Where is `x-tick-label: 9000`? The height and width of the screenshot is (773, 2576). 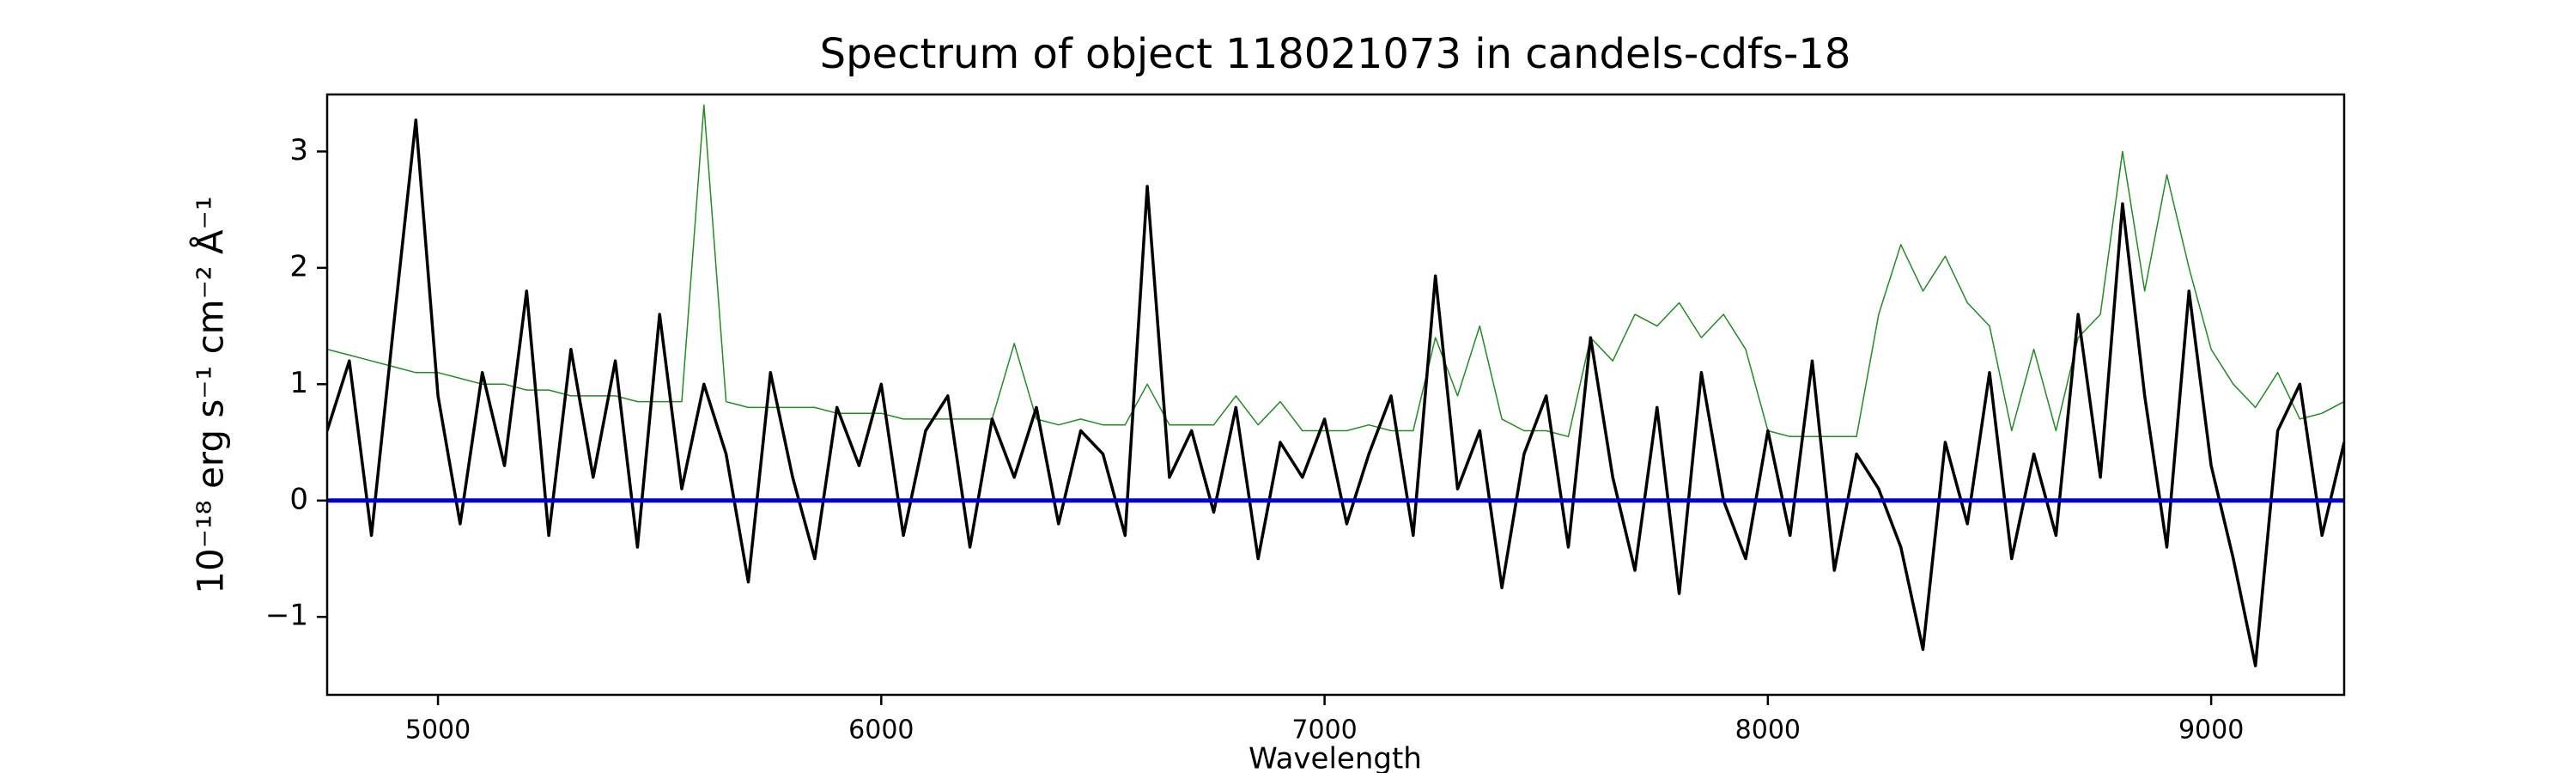 x-tick-label: 9000 is located at coordinates (2211, 730).